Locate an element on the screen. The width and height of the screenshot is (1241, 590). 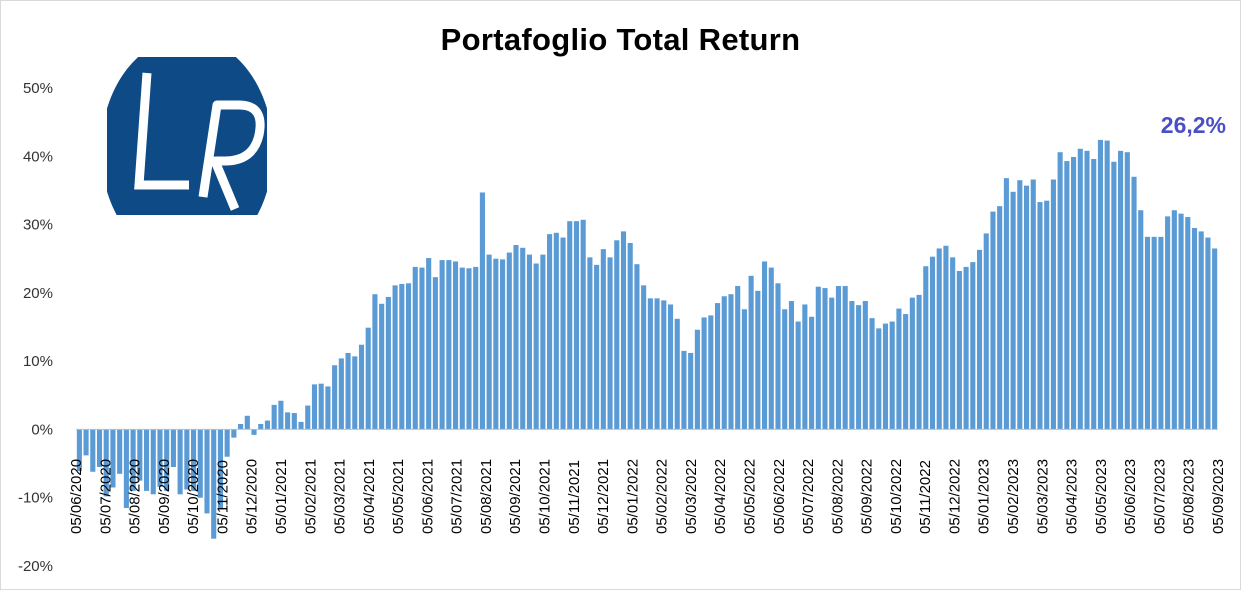
x-tick-label: 05/02/2022 is located at coordinates (662, 496).